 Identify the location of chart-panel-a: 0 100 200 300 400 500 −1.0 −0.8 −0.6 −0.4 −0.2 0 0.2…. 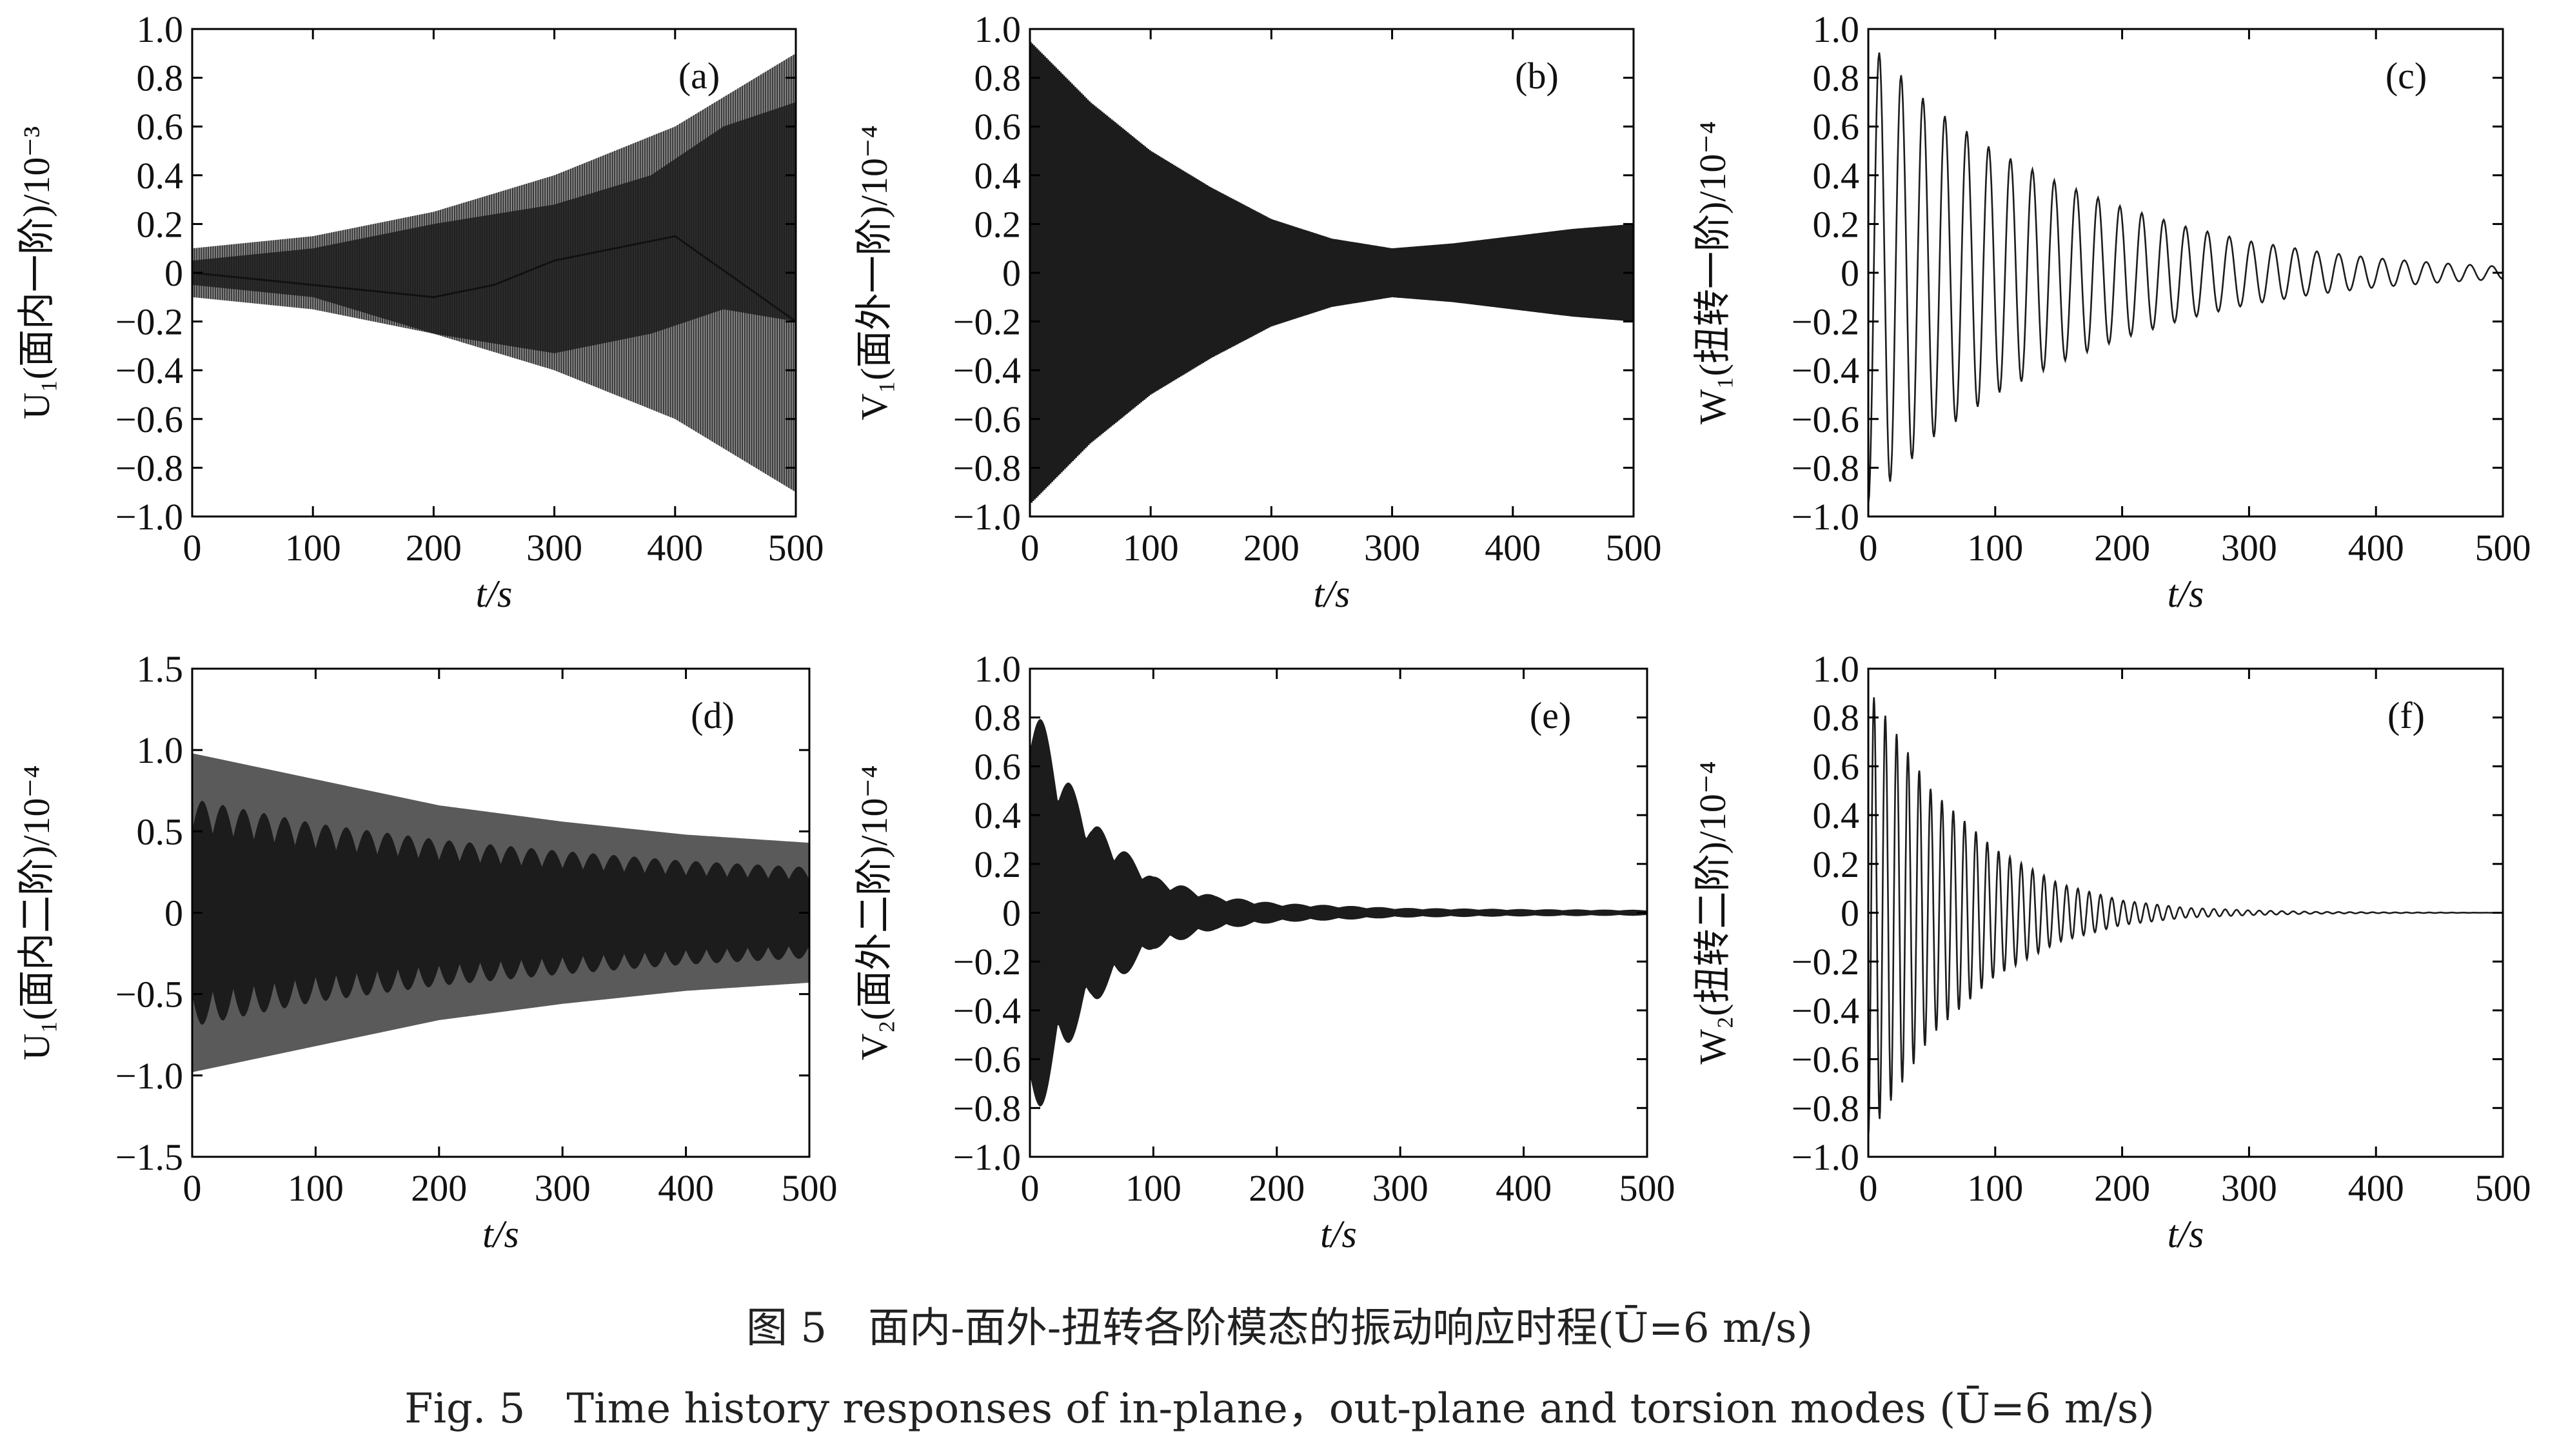
(419, 311).